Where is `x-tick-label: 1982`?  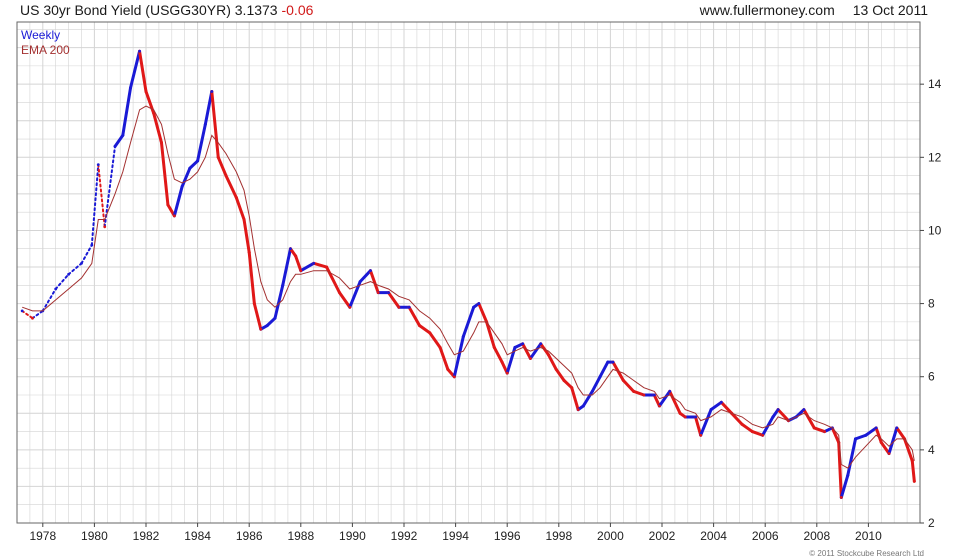 x-tick-label: 1982 is located at coordinates (146, 536).